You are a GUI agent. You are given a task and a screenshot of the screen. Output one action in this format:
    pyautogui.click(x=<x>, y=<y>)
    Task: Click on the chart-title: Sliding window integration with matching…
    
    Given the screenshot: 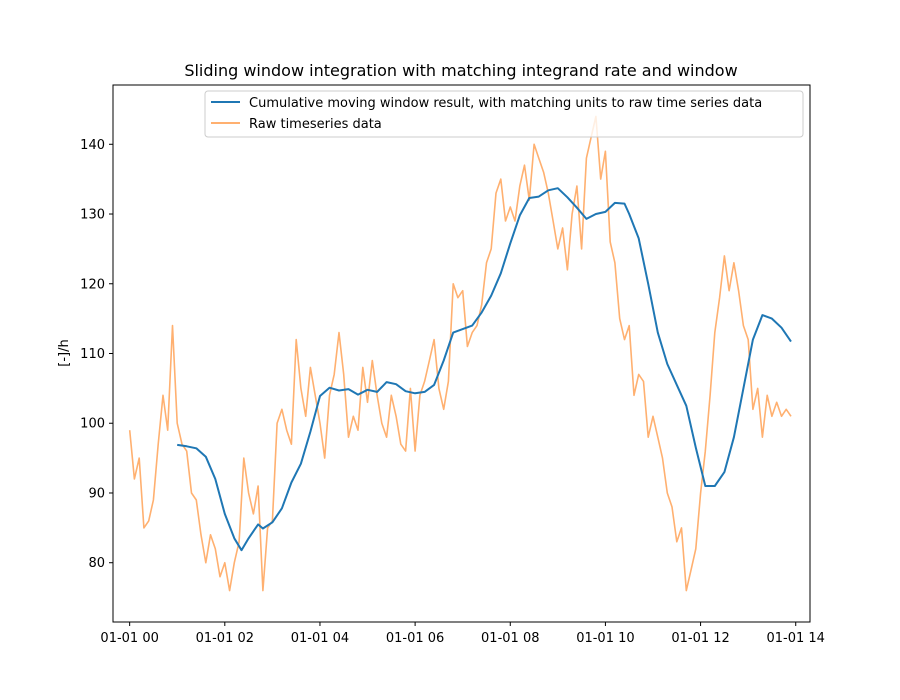 What is the action you would take?
    pyautogui.click(x=460, y=70)
    